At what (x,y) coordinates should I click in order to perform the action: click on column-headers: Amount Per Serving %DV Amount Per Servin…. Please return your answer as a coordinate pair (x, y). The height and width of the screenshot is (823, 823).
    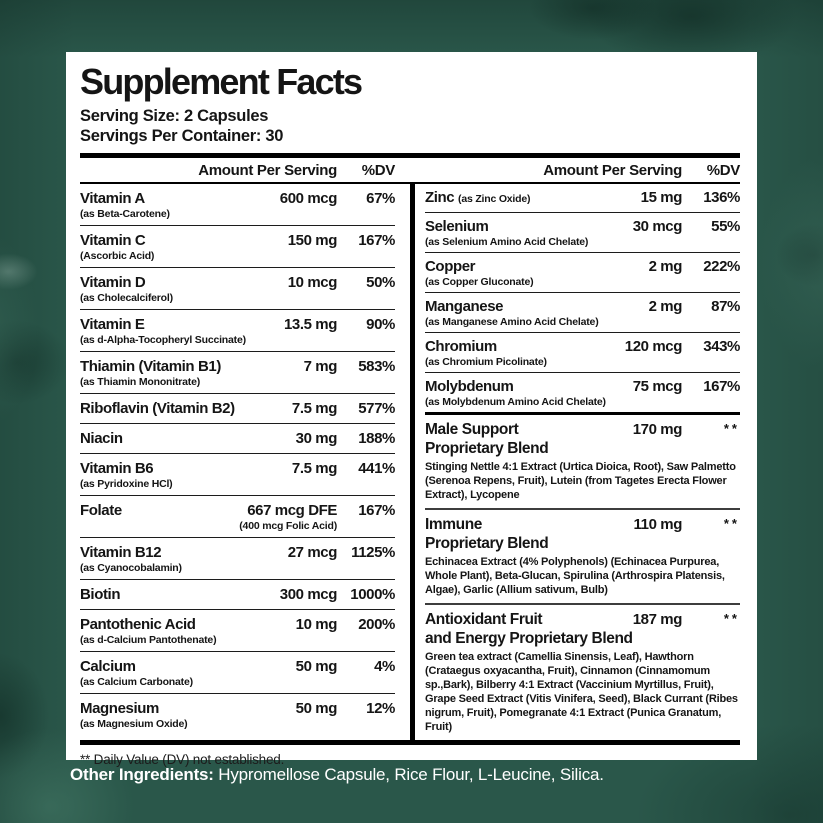
    Looking at the image, I should click on (410, 171).